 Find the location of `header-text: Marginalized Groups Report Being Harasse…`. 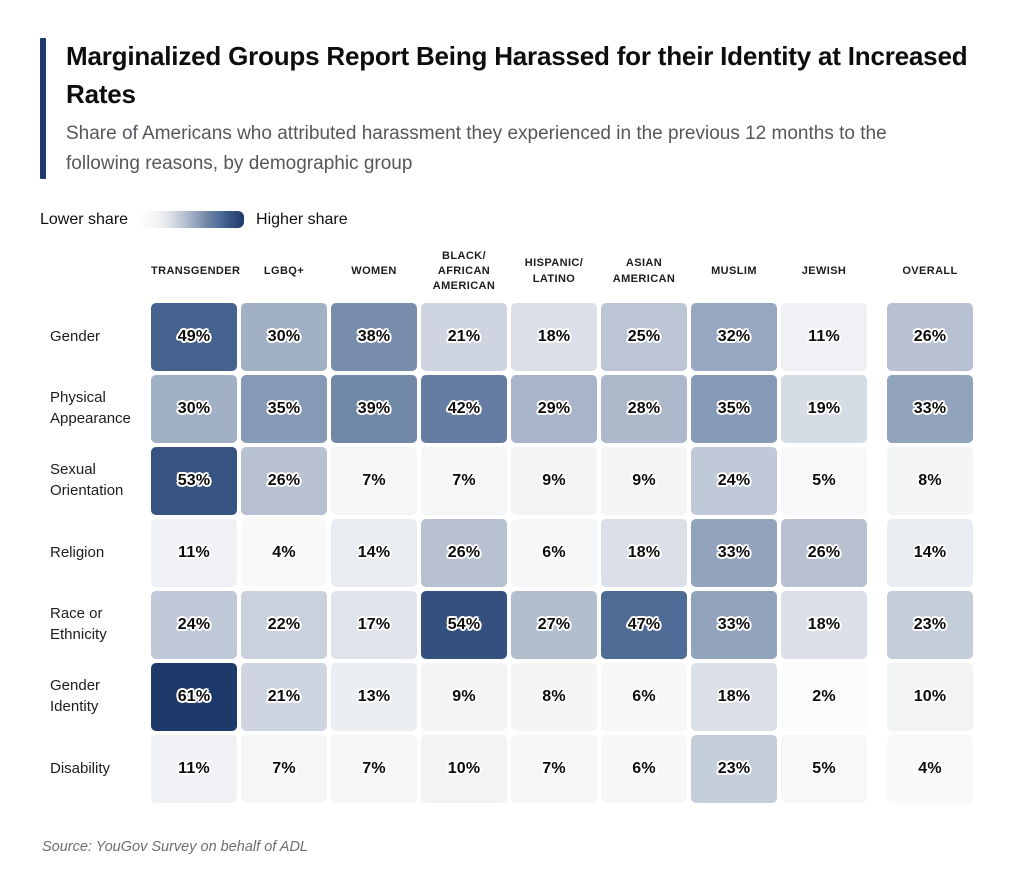

header-text: Marginalized Groups Report Being Harasse… is located at coordinates (523, 108).